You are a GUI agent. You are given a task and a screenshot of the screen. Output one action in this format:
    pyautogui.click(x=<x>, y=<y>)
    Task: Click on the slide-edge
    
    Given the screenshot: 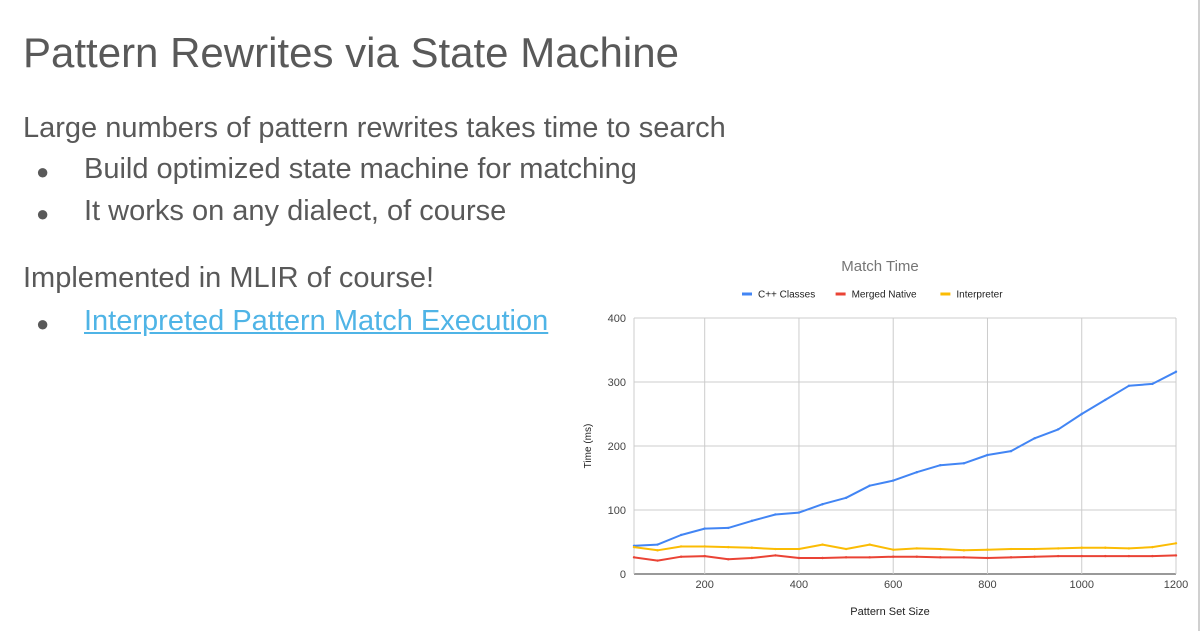 What is the action you would take?
    pyautogui.click(x=1199, y=315)
    